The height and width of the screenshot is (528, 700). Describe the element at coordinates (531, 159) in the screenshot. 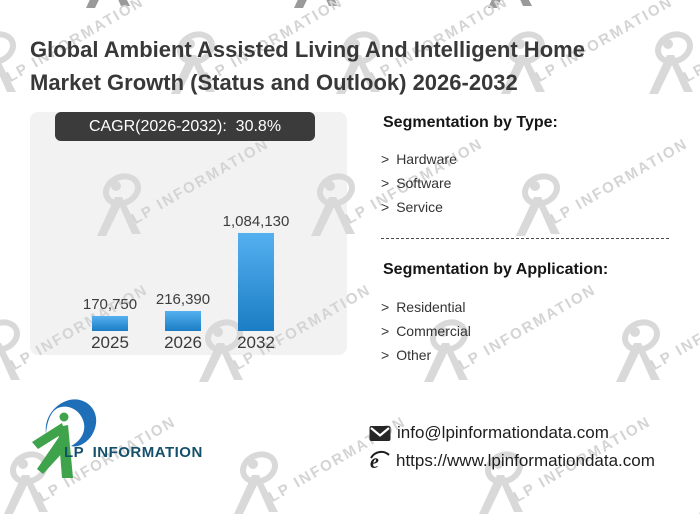

I see `list-item: > Hardware` at that location.